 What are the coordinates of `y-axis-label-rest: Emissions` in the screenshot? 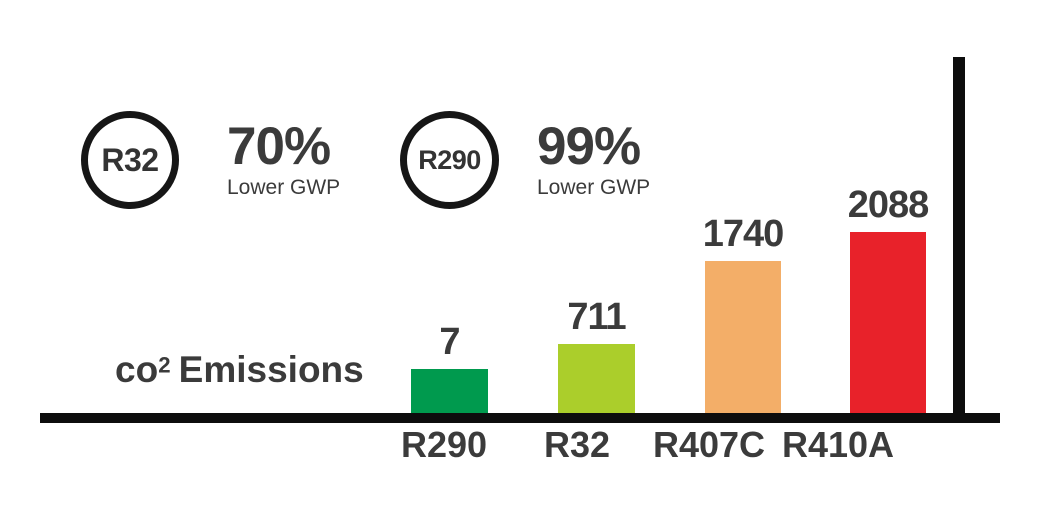 It's located at (271, 369).